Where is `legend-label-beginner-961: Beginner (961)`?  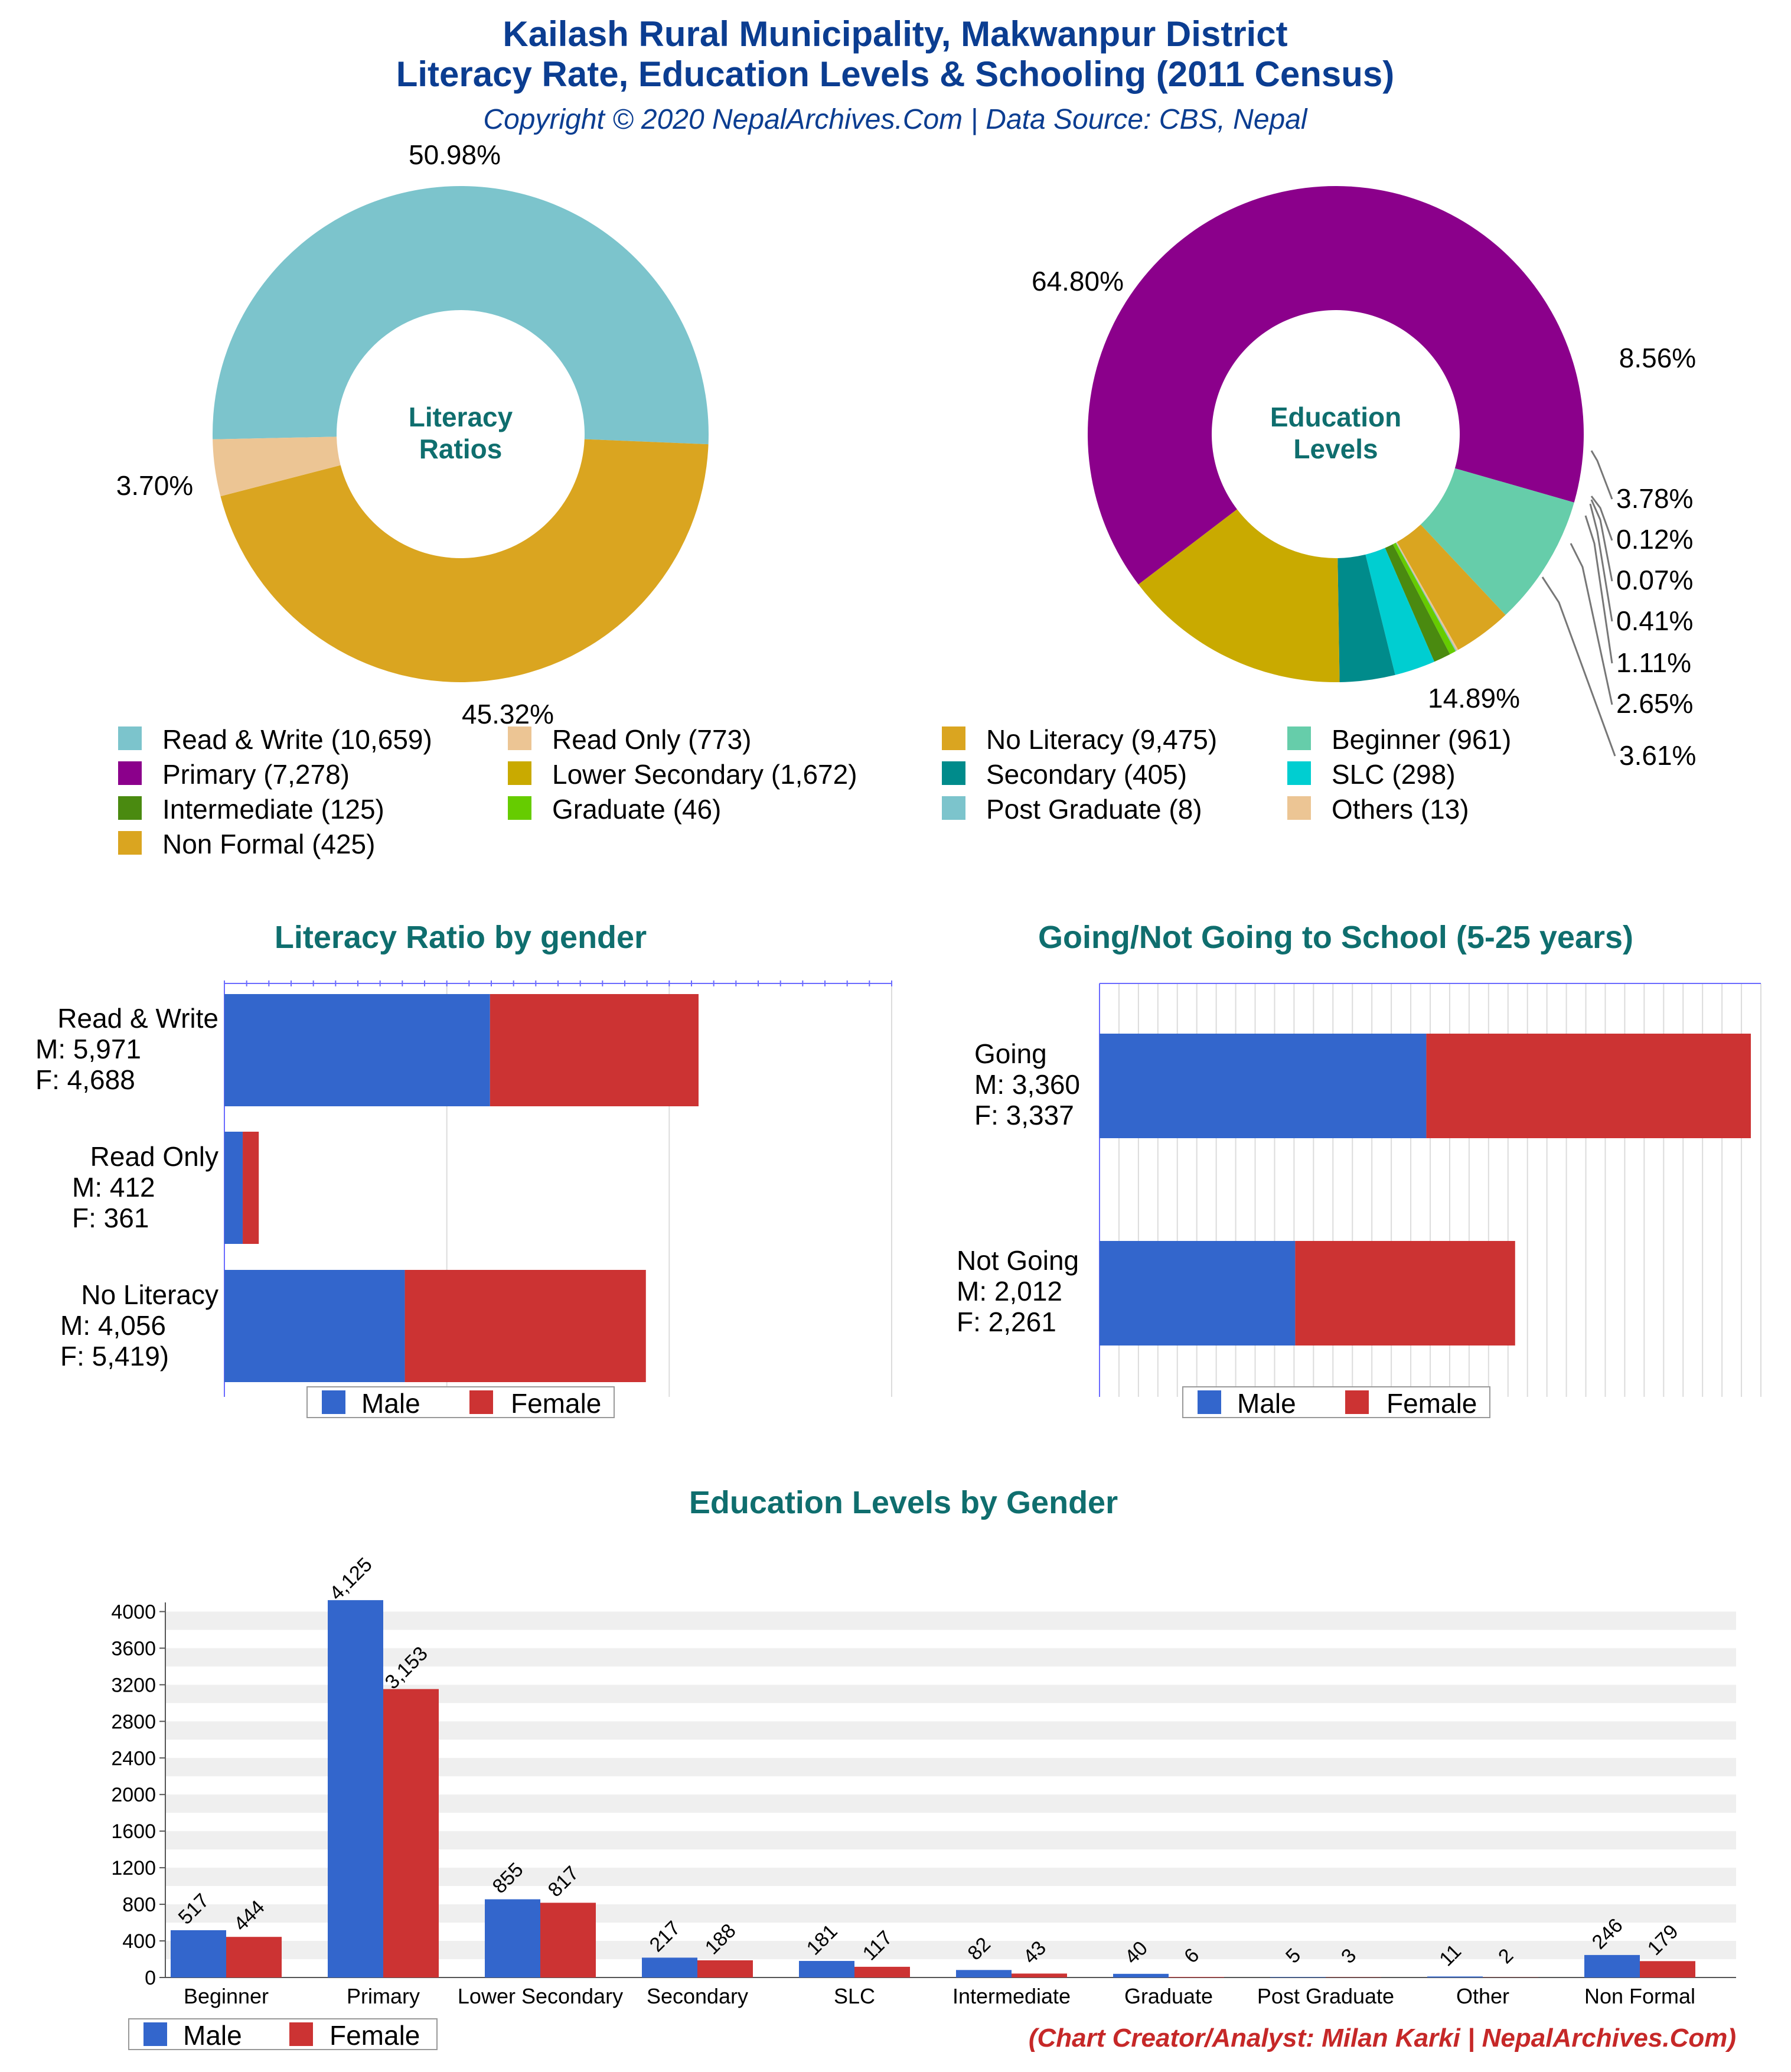
legend-label-beginner-961: Beginner (961) is located at coordinates (1421, 739).